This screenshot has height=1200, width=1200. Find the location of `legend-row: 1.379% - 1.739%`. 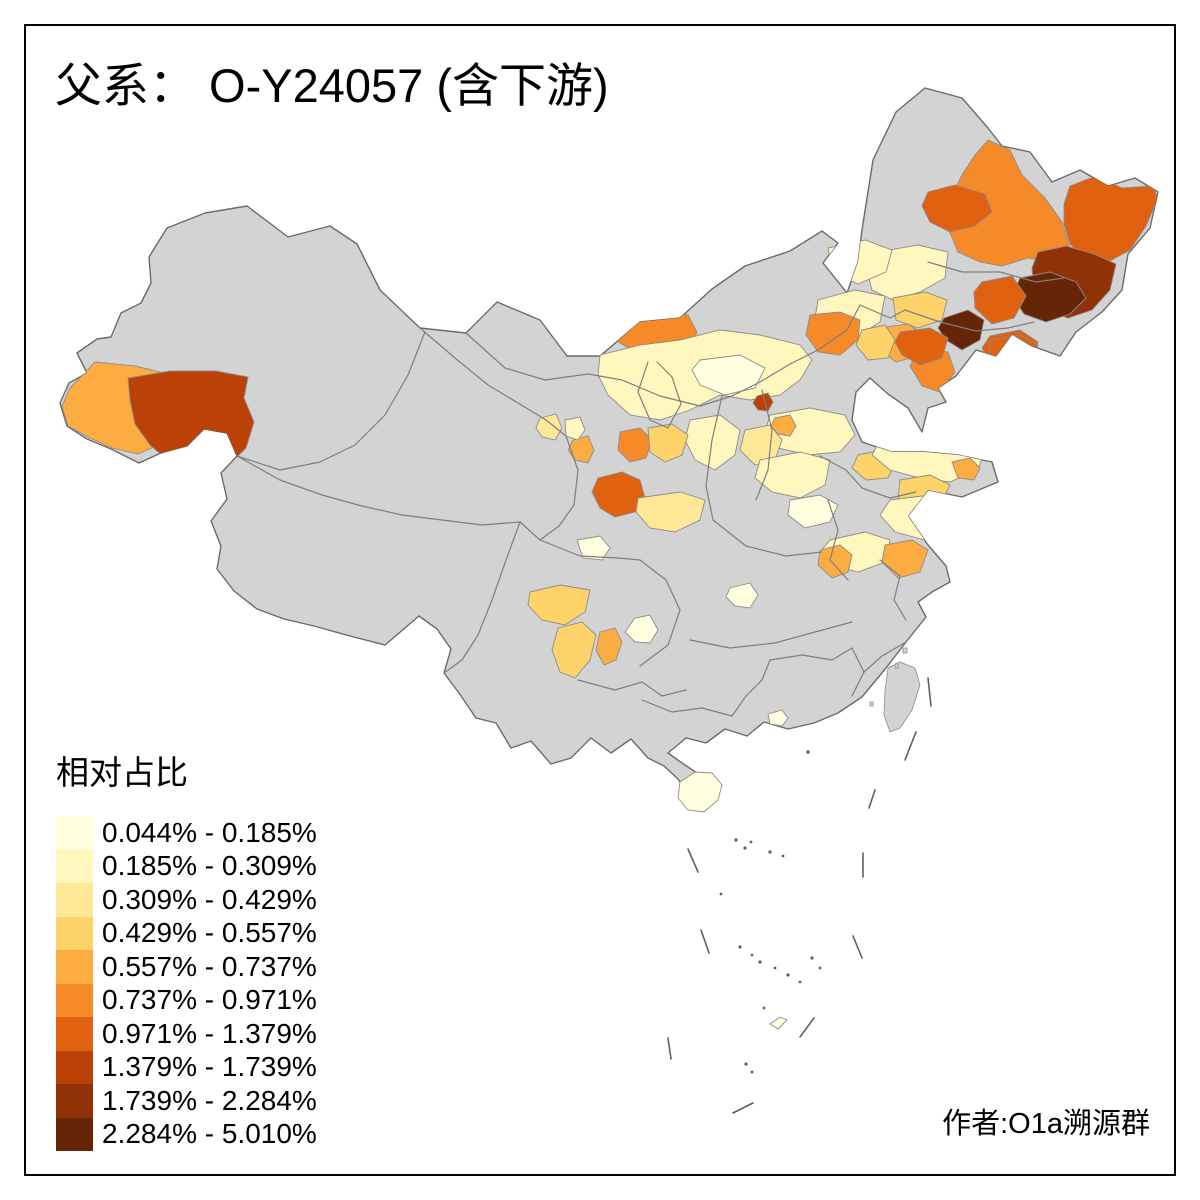

legend-row: 1.379% - 1.739% is located at coordinates (186, 1067).